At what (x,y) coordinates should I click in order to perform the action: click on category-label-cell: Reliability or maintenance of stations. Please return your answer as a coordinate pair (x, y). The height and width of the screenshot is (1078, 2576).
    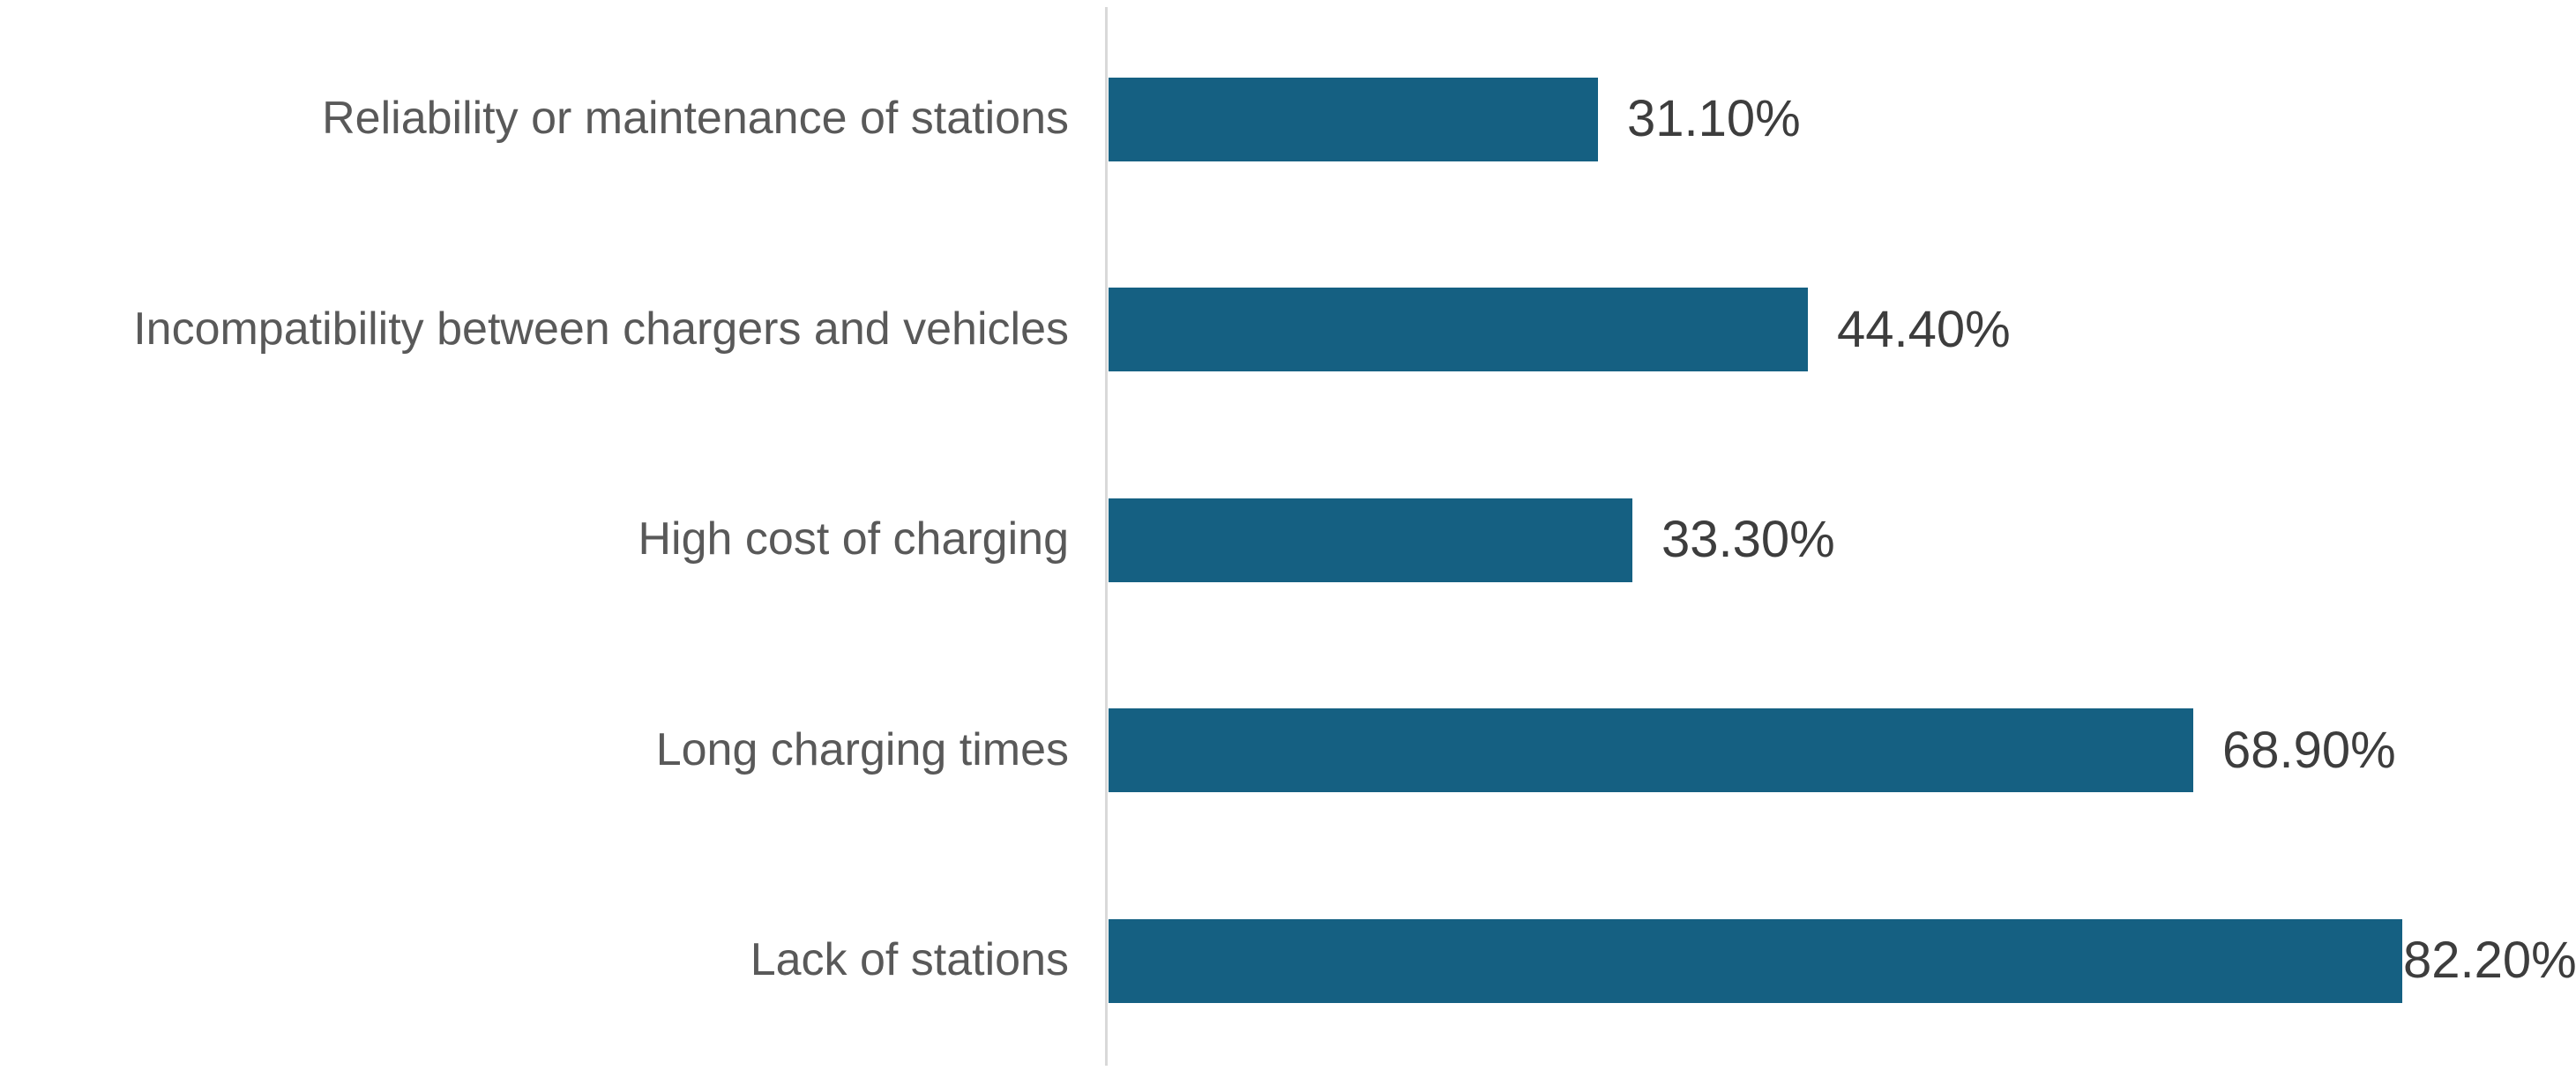
    Looking at the image, I should click on (534, 119).